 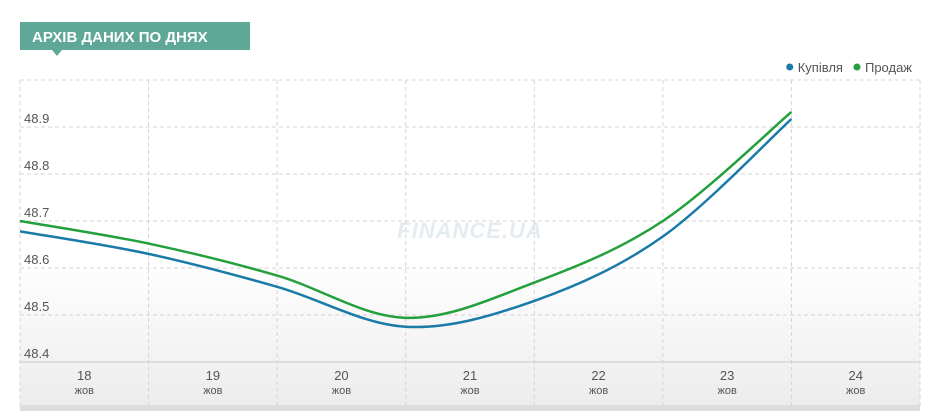 What do you see at coordinates (36, 165) in the screenshot?
I see `y-tick-label: 48.8` at bounding box center [36, 165].